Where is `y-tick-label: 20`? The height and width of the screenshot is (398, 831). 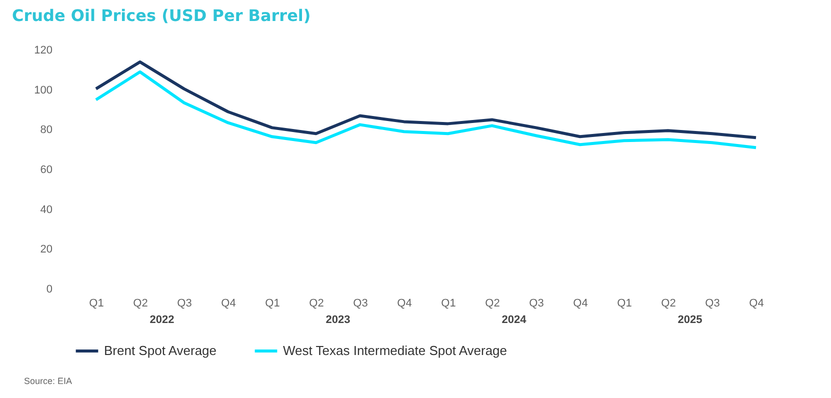
y-tick-label: 20 is located at coordinates (46, 250).